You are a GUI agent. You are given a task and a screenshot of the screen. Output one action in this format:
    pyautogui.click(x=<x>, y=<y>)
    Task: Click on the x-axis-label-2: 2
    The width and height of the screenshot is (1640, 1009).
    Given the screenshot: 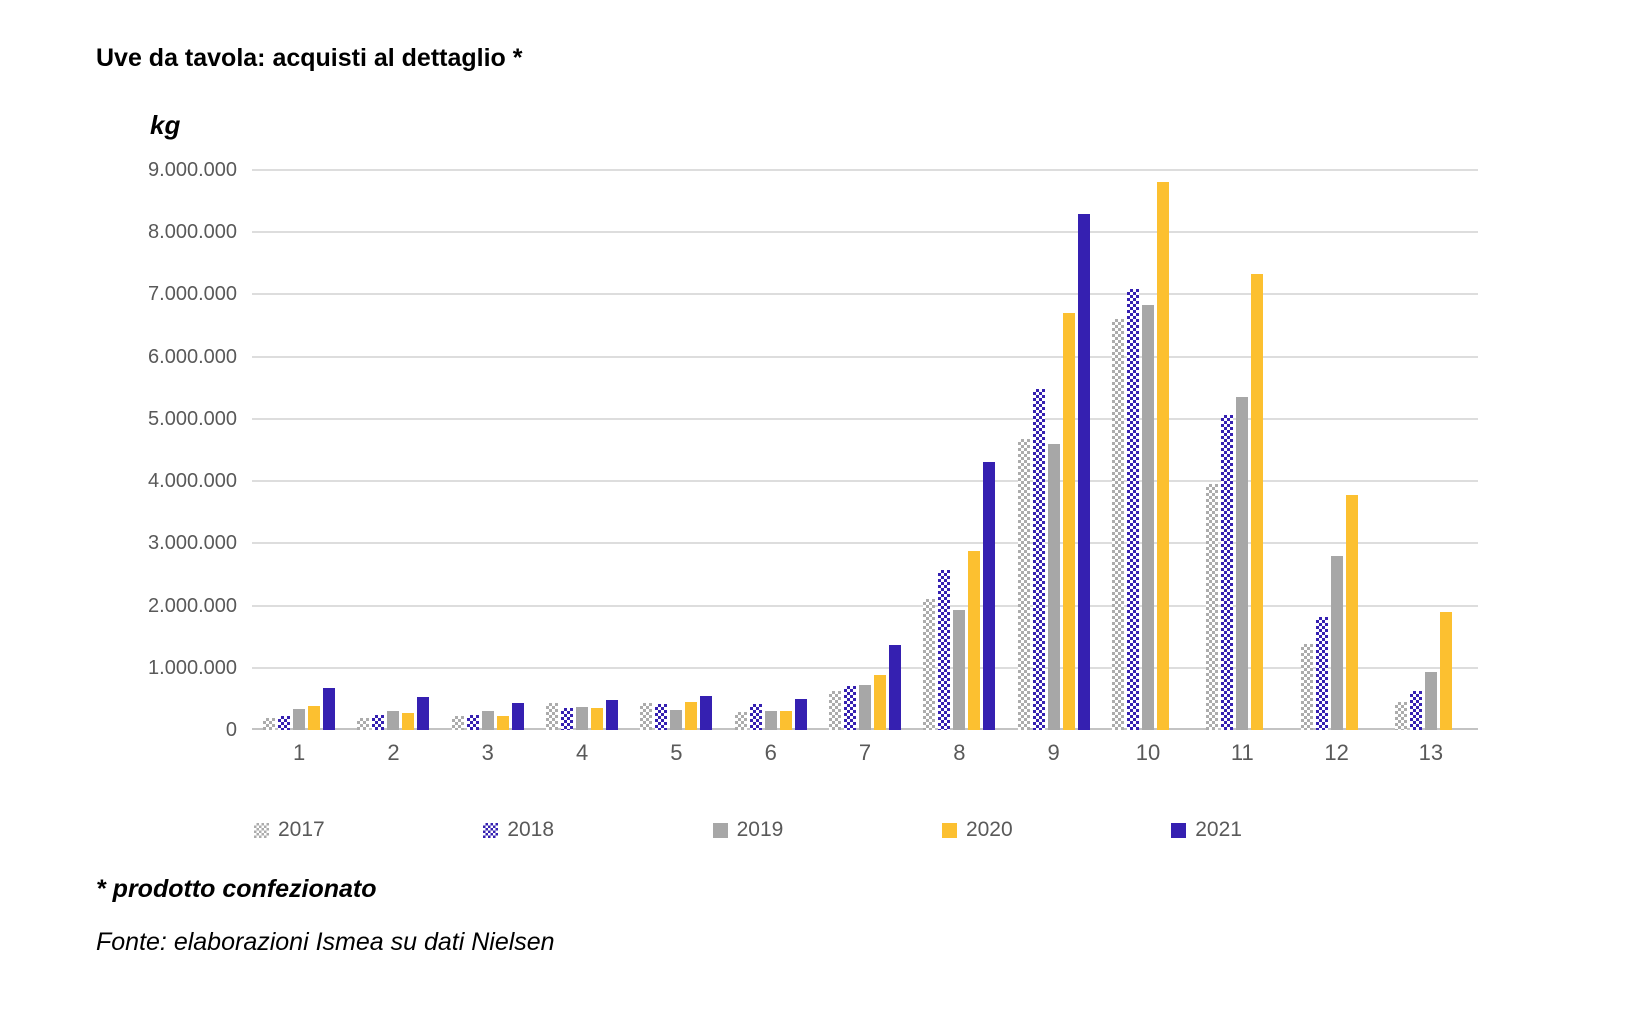 What is the action you would take?
    pyautogui.click(x=393, y=752)
    